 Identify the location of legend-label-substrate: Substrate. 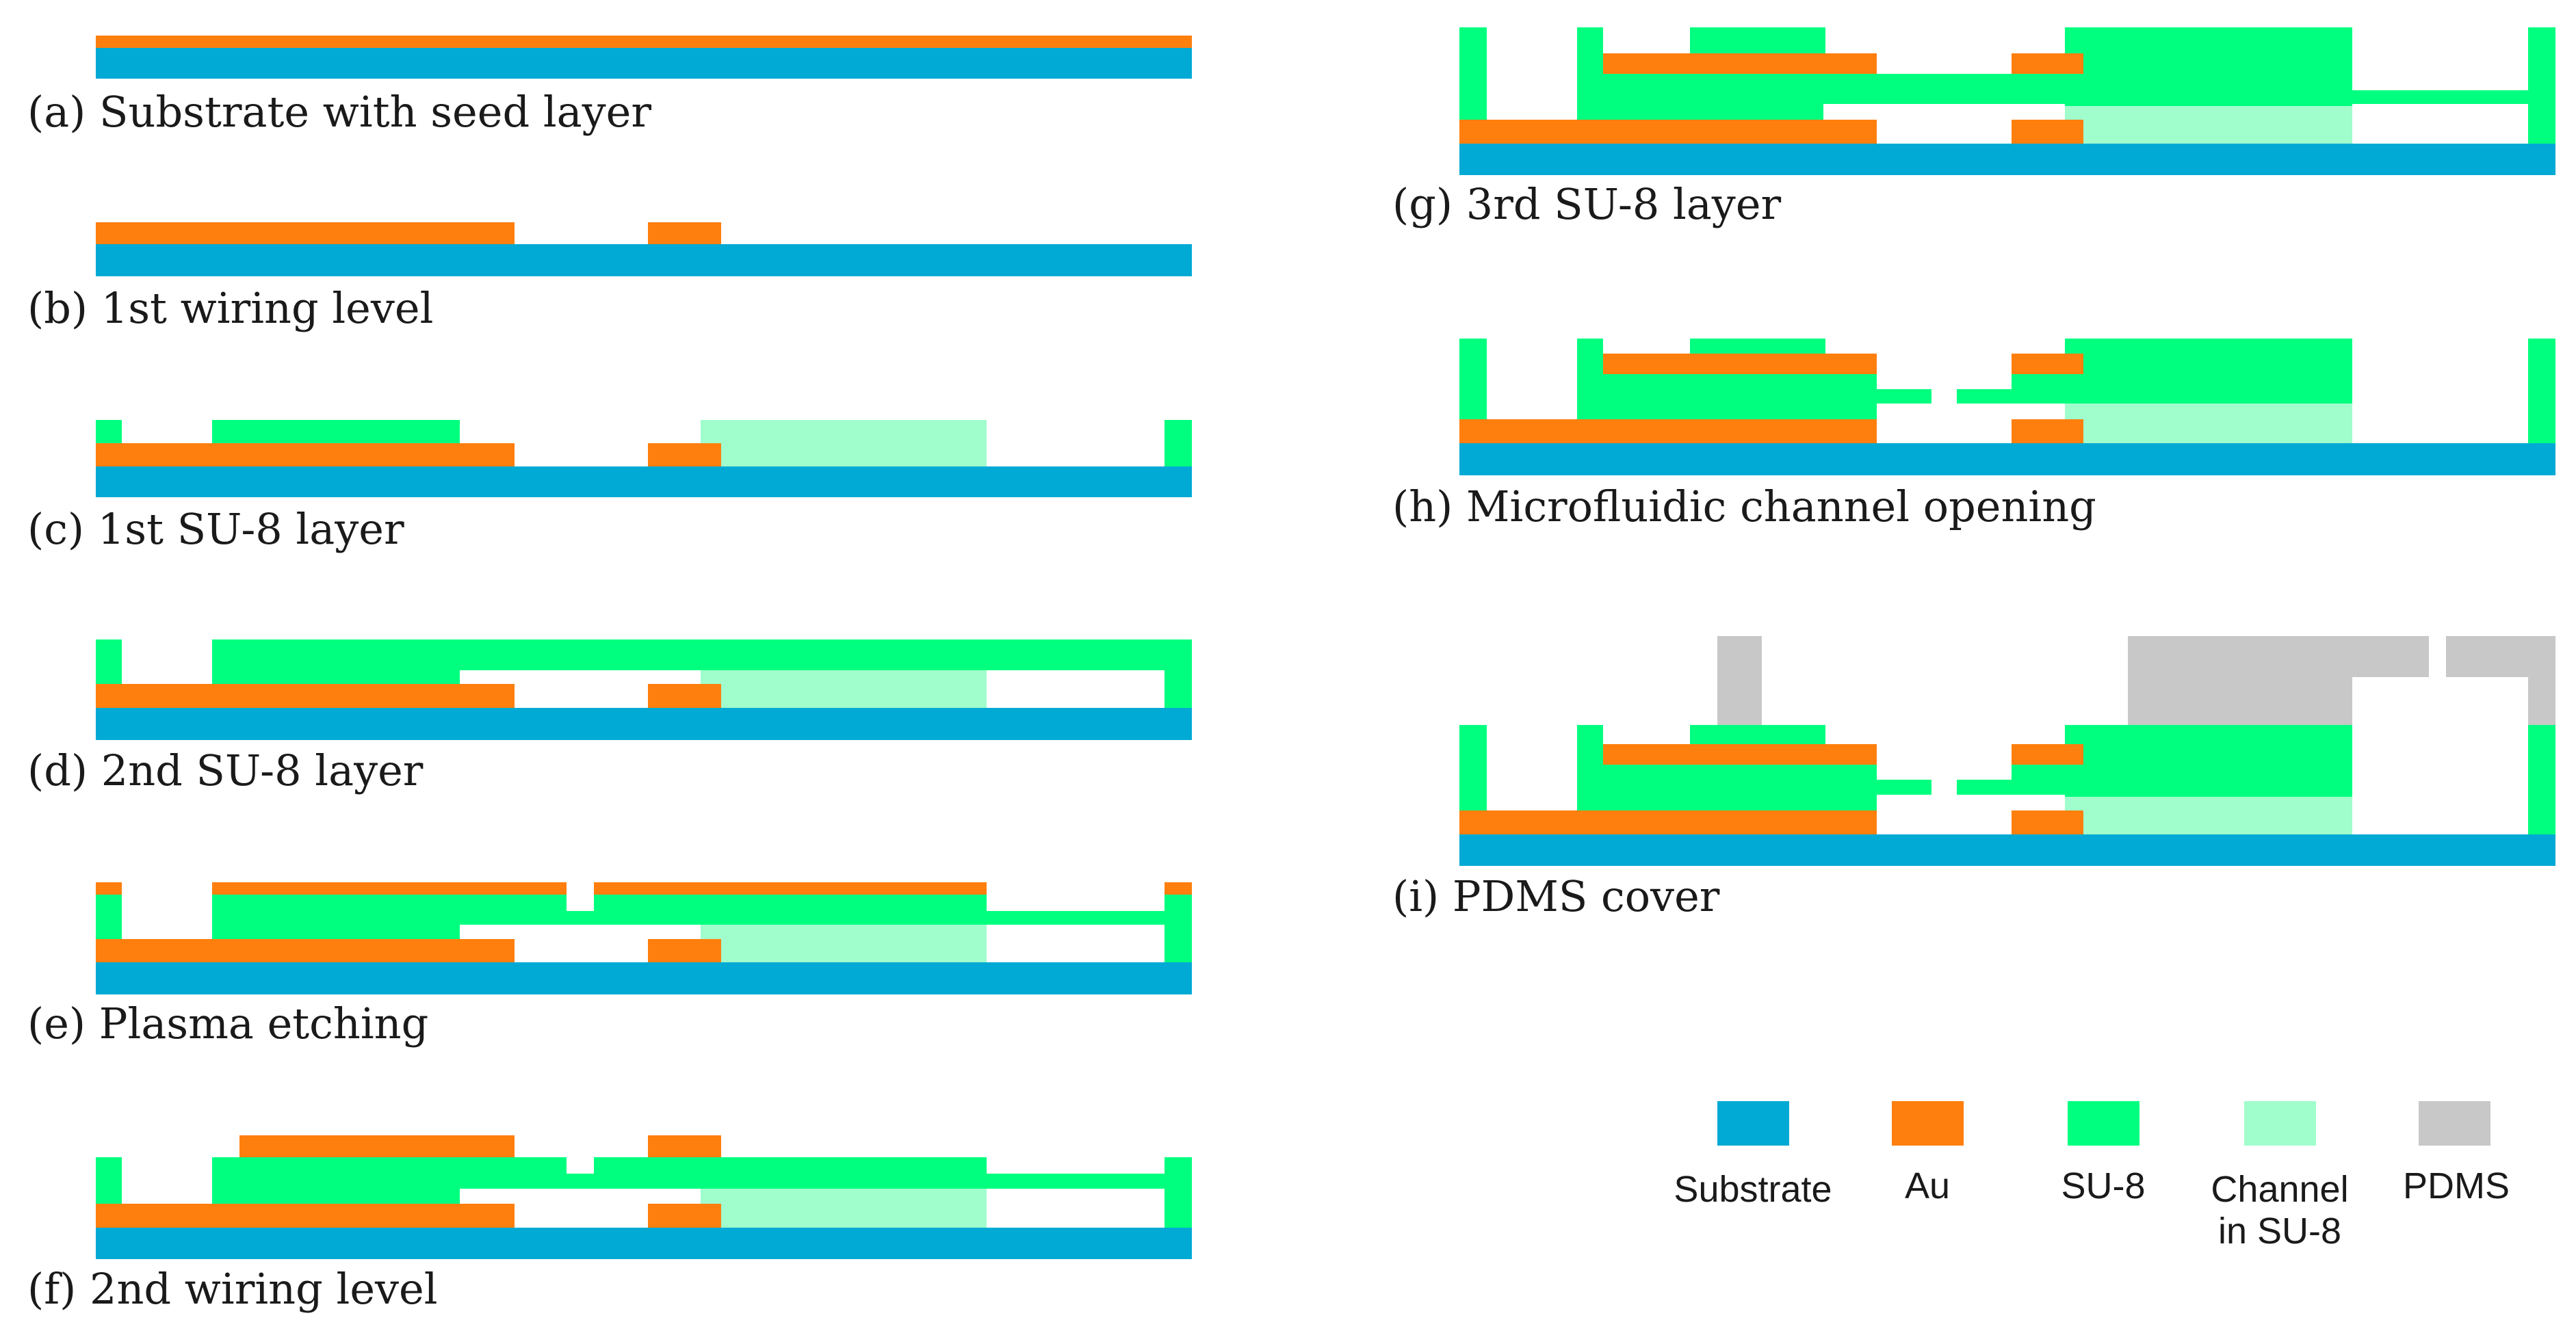
(1753, 1189).